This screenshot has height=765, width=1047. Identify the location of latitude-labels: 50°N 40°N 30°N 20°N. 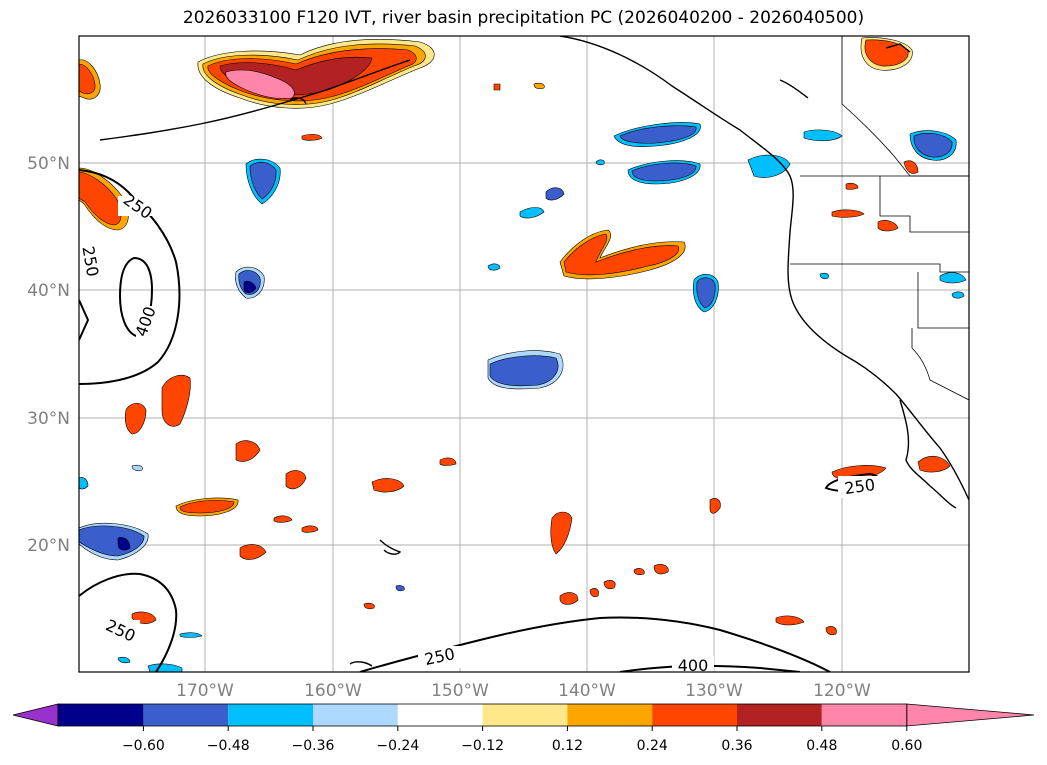
(48, 355).